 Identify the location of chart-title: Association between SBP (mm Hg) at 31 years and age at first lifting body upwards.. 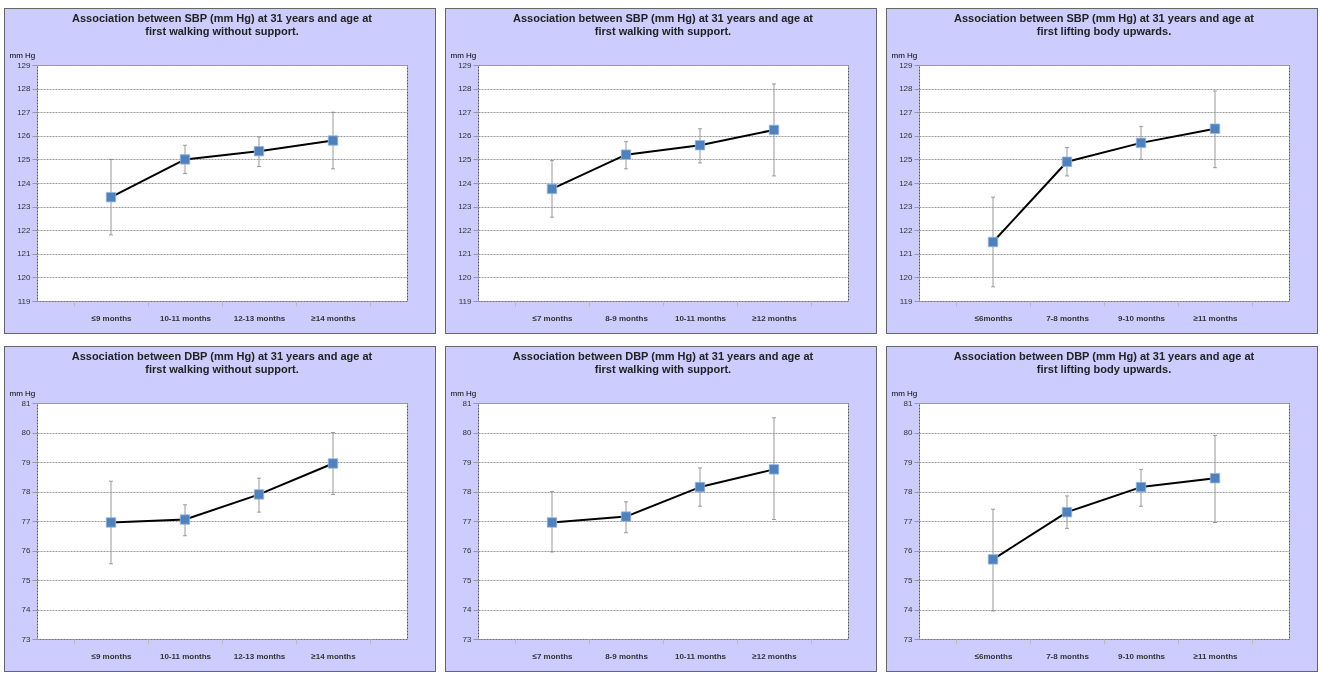
(1104, 24).